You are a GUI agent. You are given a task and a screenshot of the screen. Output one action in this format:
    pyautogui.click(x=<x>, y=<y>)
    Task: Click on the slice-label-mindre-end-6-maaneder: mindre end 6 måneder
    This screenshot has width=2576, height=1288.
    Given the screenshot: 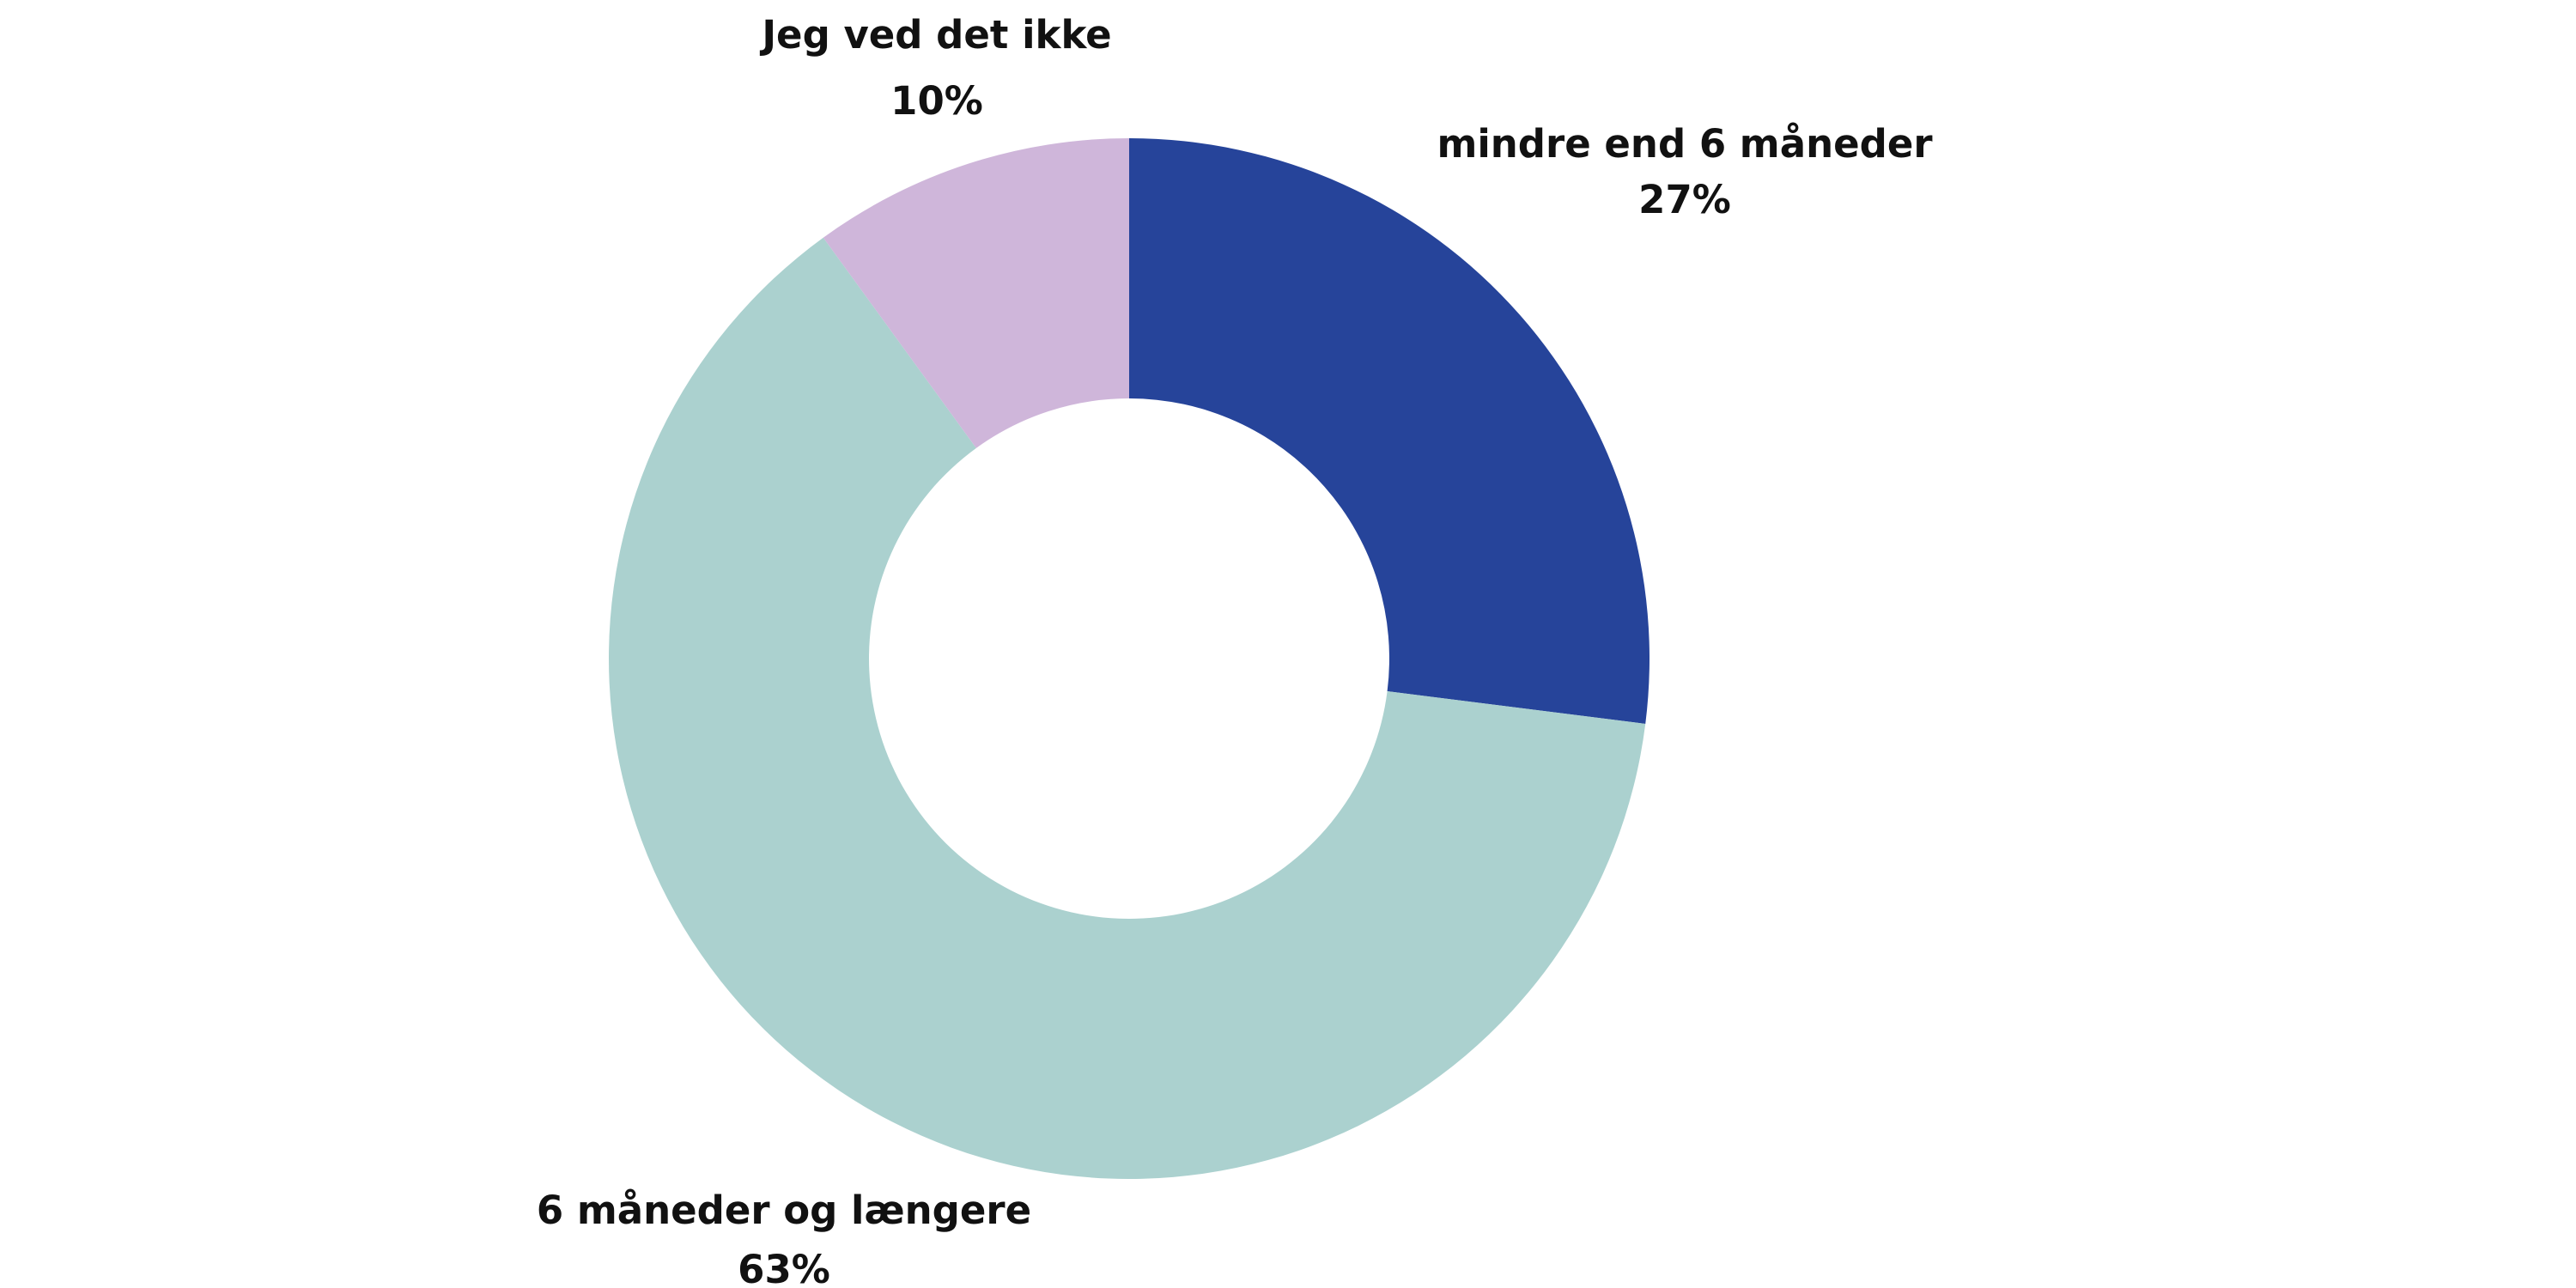 What is the action you would take?
    pyautogui.click(x=1685, y=144)
    